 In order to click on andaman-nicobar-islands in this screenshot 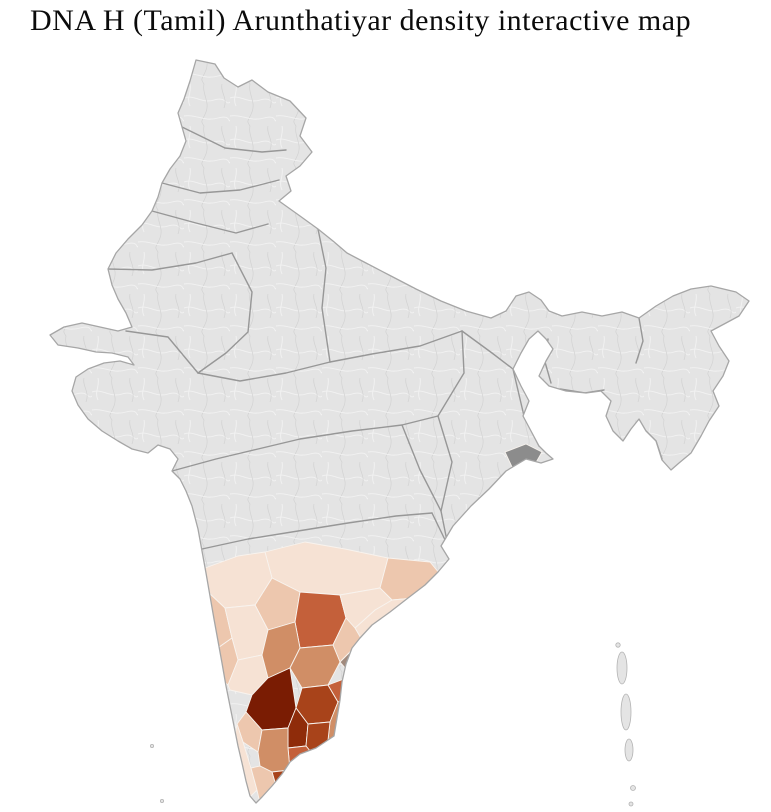, I will do `click(625, 724)`.